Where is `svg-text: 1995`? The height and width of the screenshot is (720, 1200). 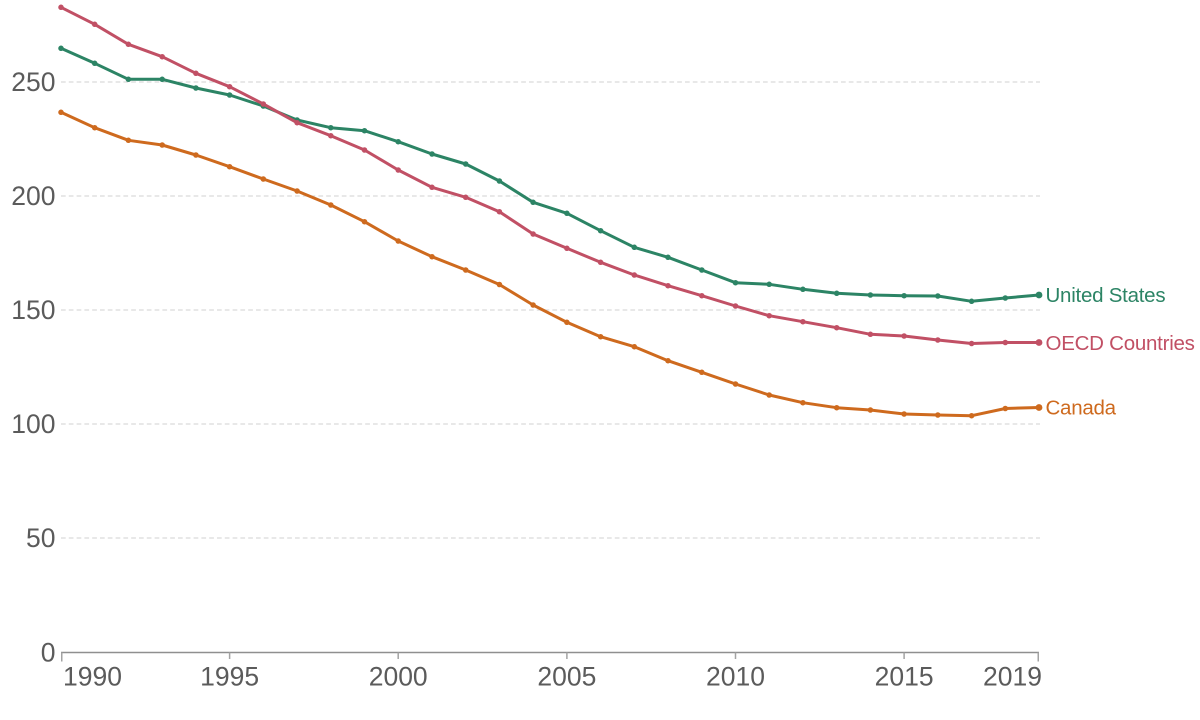 svg-text: 1995 is located at coordinates (229, 676).